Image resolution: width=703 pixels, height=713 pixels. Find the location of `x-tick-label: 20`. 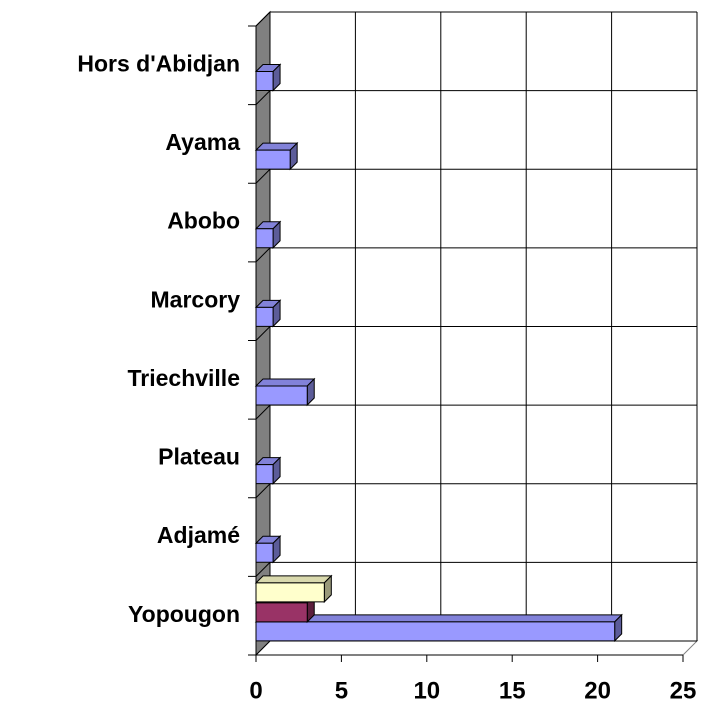

x-tick-label: 20 is located at coordinates (597, 690).